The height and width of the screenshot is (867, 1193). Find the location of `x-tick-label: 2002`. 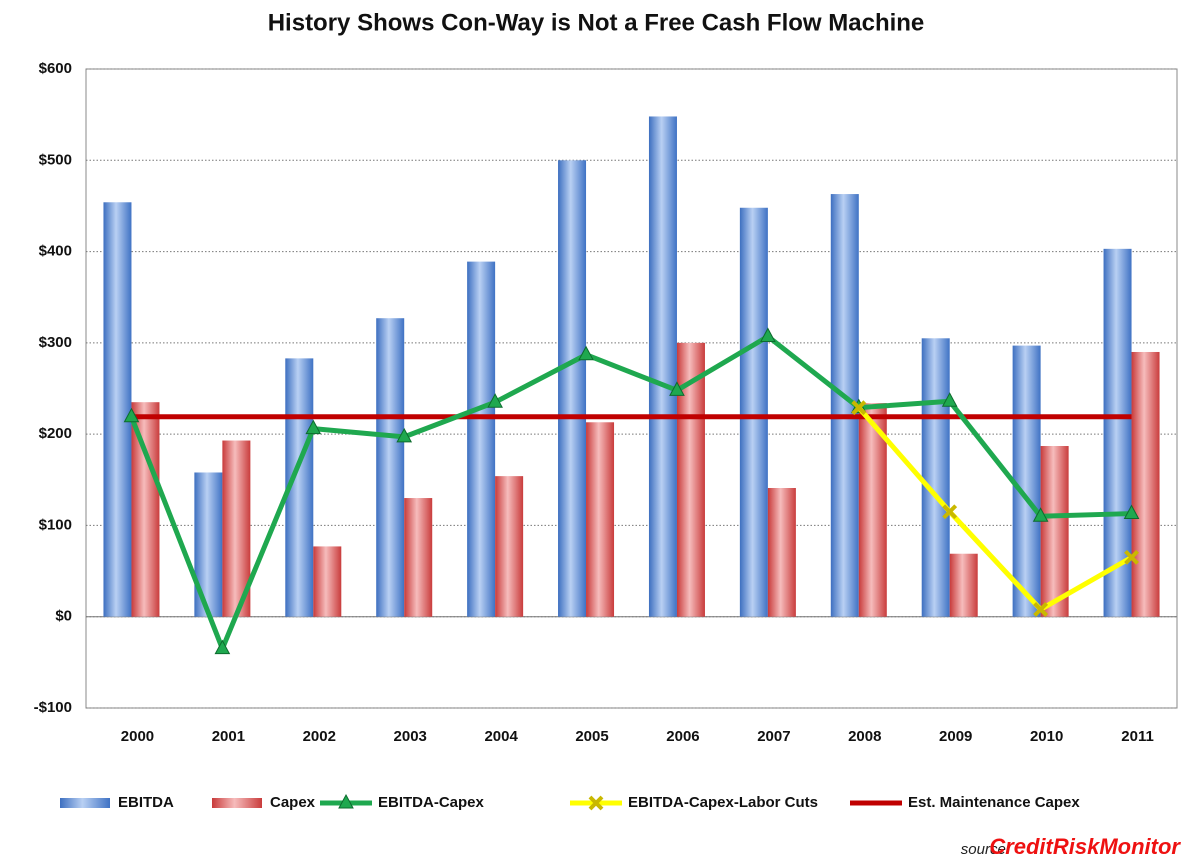

x-tick-label: 2002 is located at coordinates (319, 736).